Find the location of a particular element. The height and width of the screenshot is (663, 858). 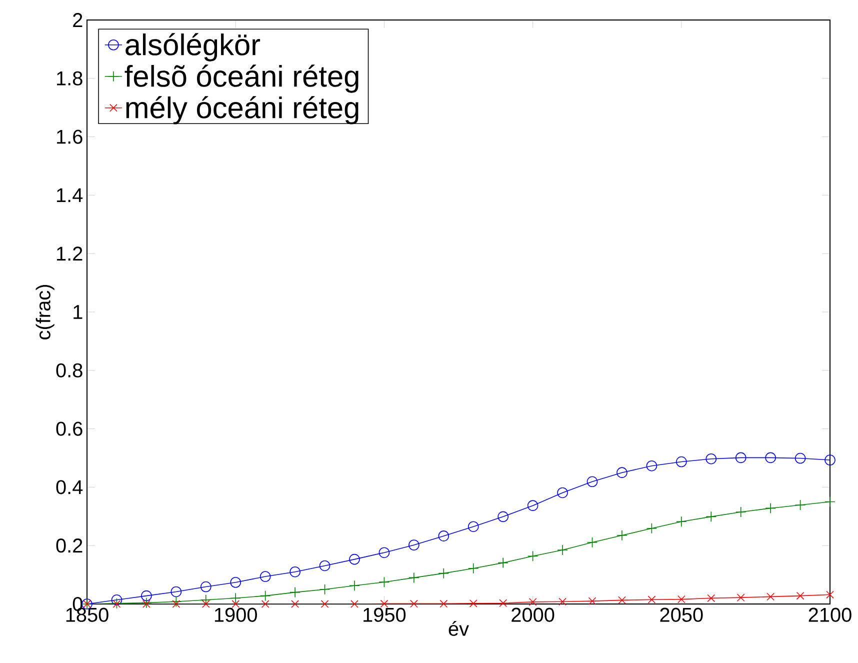

x-tick-label: 1950 is located at coordinates (385, 615).